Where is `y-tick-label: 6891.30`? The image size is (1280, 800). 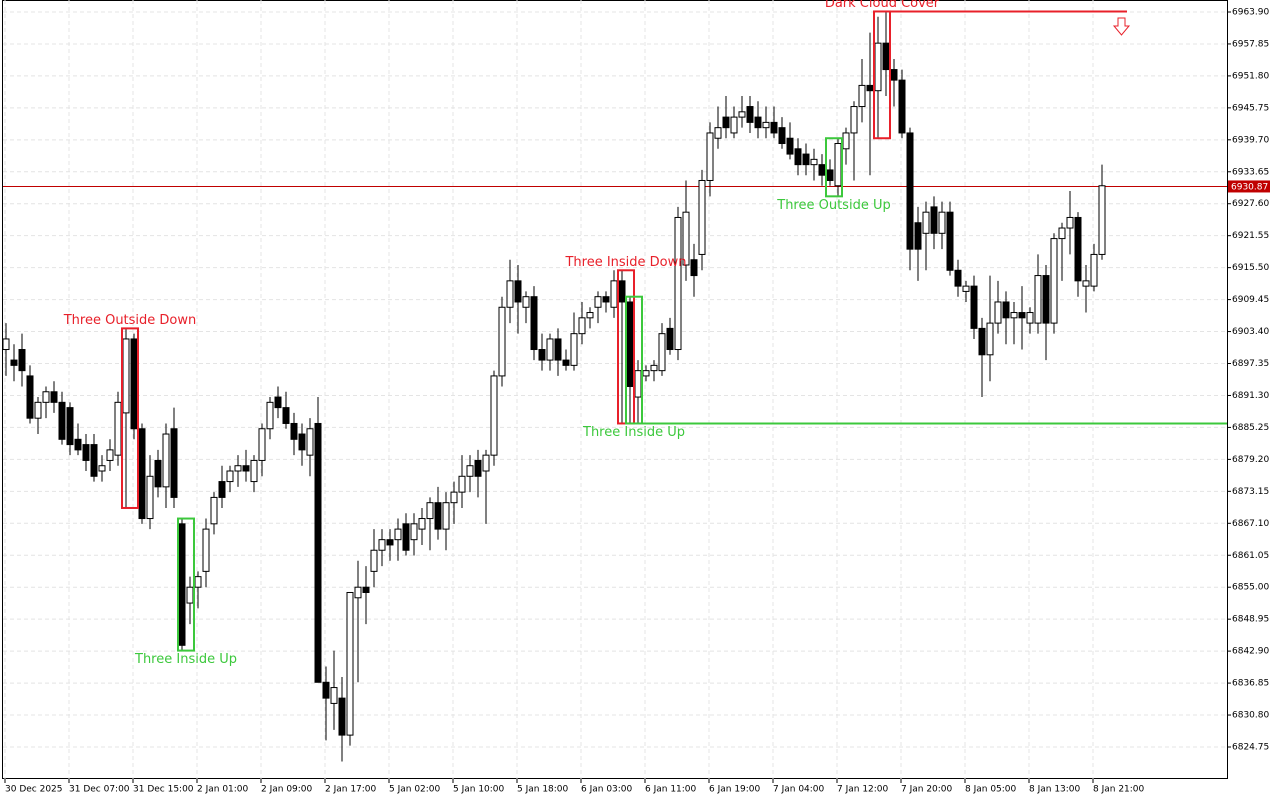
y-tick-label: 6891.30 is located at coordinates (1250, 396).